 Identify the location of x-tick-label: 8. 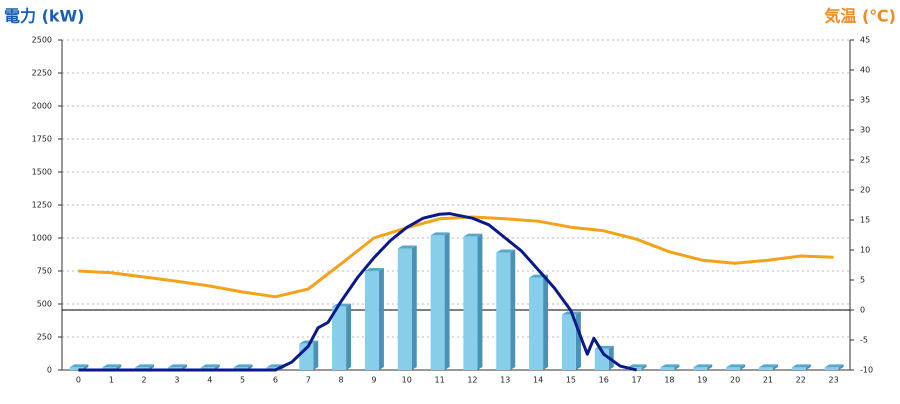
(341, 380).